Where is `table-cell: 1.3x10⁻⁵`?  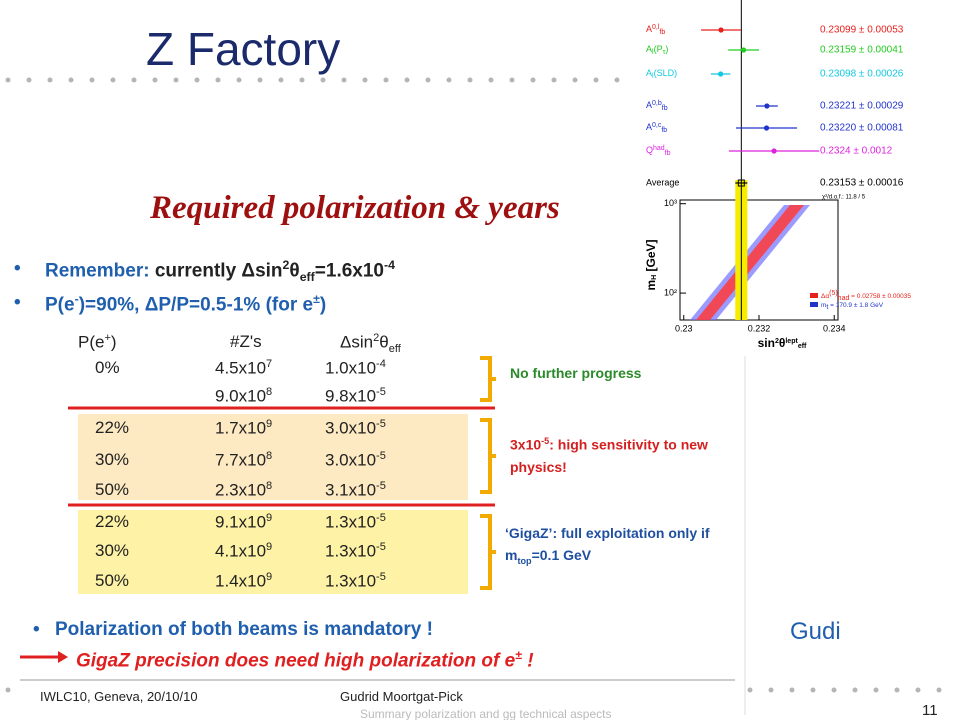
table-cell: 1.3x10⁻⁵ is located at coordinates (355, 522).